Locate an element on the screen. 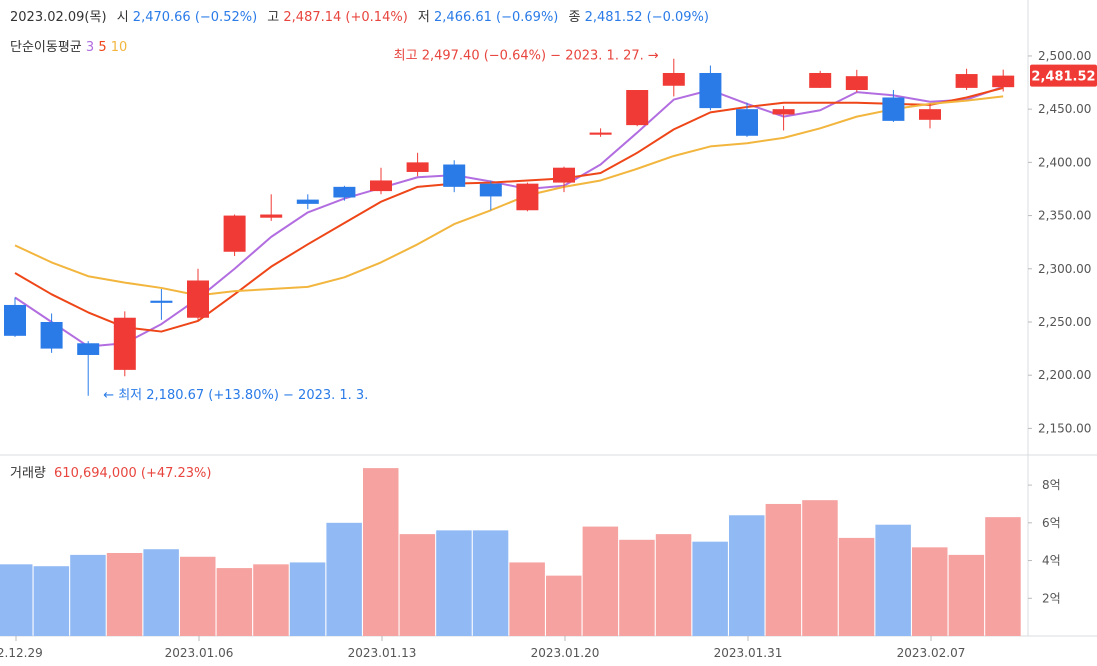 The height and width of the screenshot is (666, 1097). price-tick-label: 2,250.00 is located at coordinates (1064, 322).